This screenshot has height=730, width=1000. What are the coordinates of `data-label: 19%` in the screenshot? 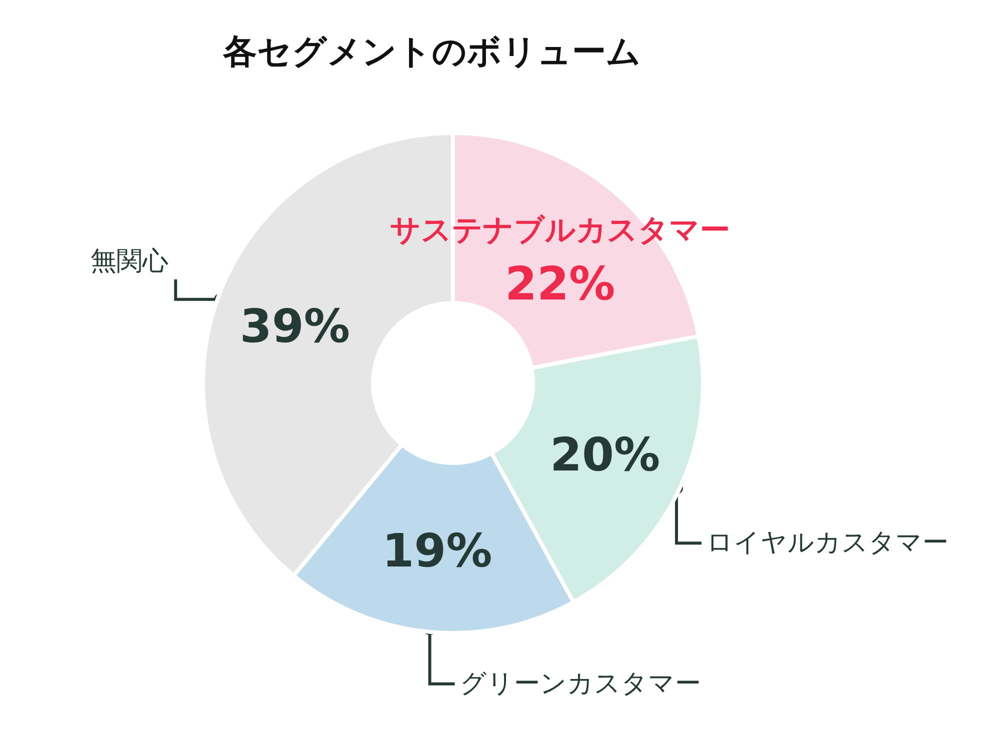 It's located at (437, 550).